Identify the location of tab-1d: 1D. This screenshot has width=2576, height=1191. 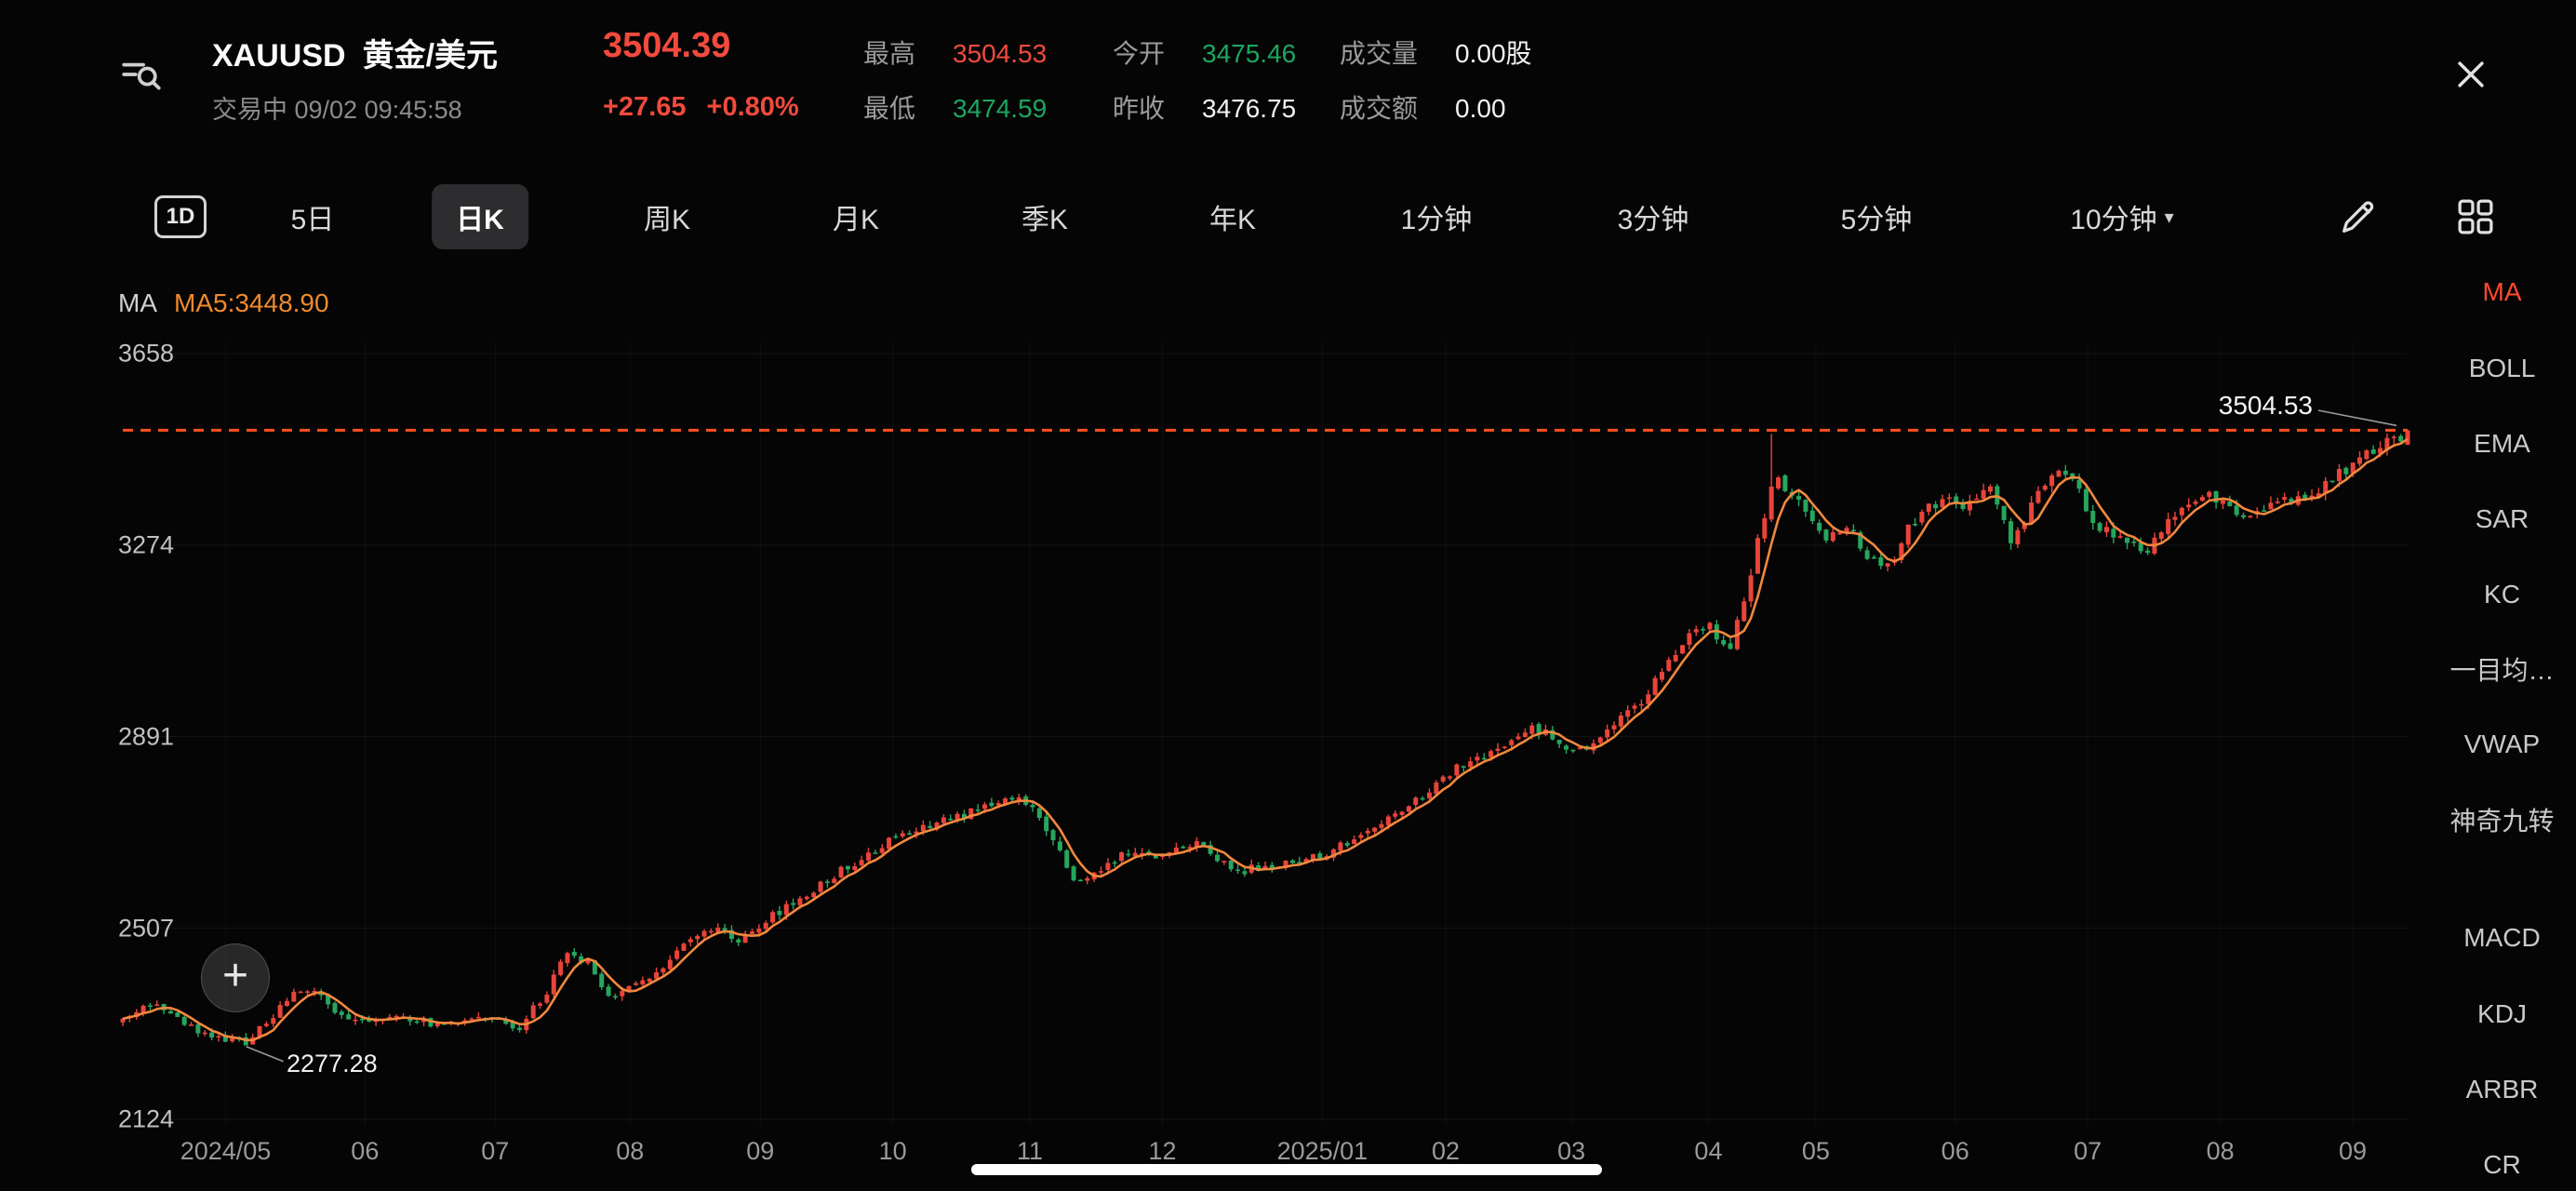
(180, 216).